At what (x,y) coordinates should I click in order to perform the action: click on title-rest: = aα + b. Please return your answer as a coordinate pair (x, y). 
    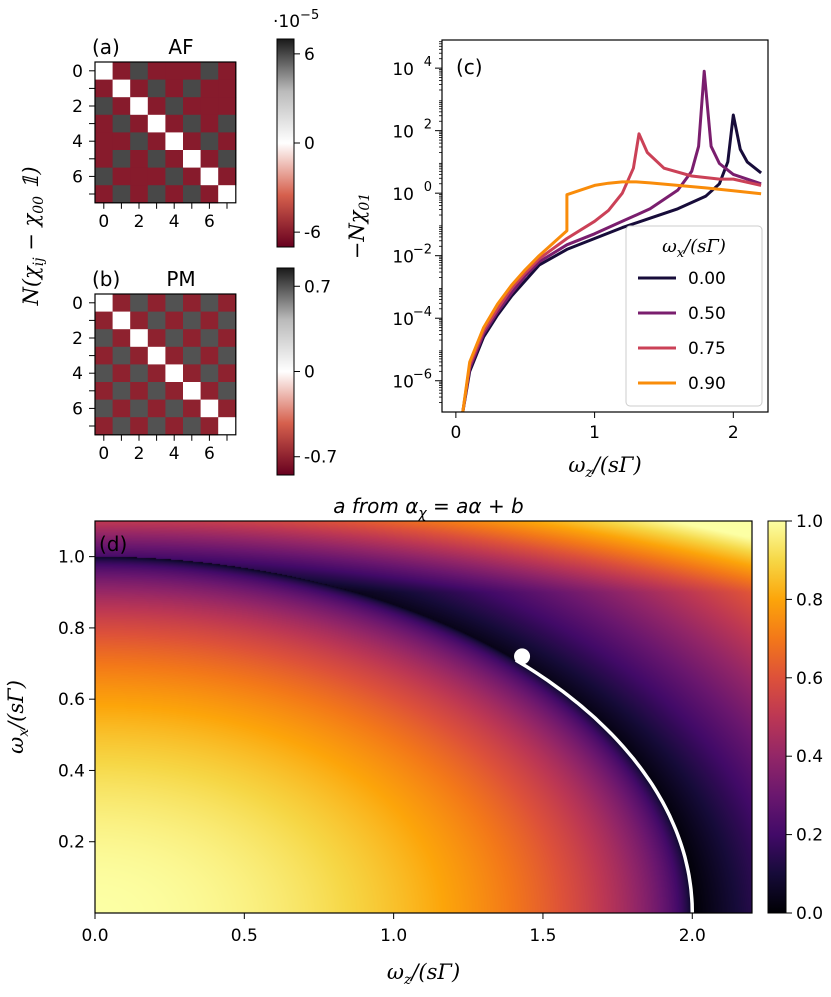
    Looking at the image, I should click on (475, 506).